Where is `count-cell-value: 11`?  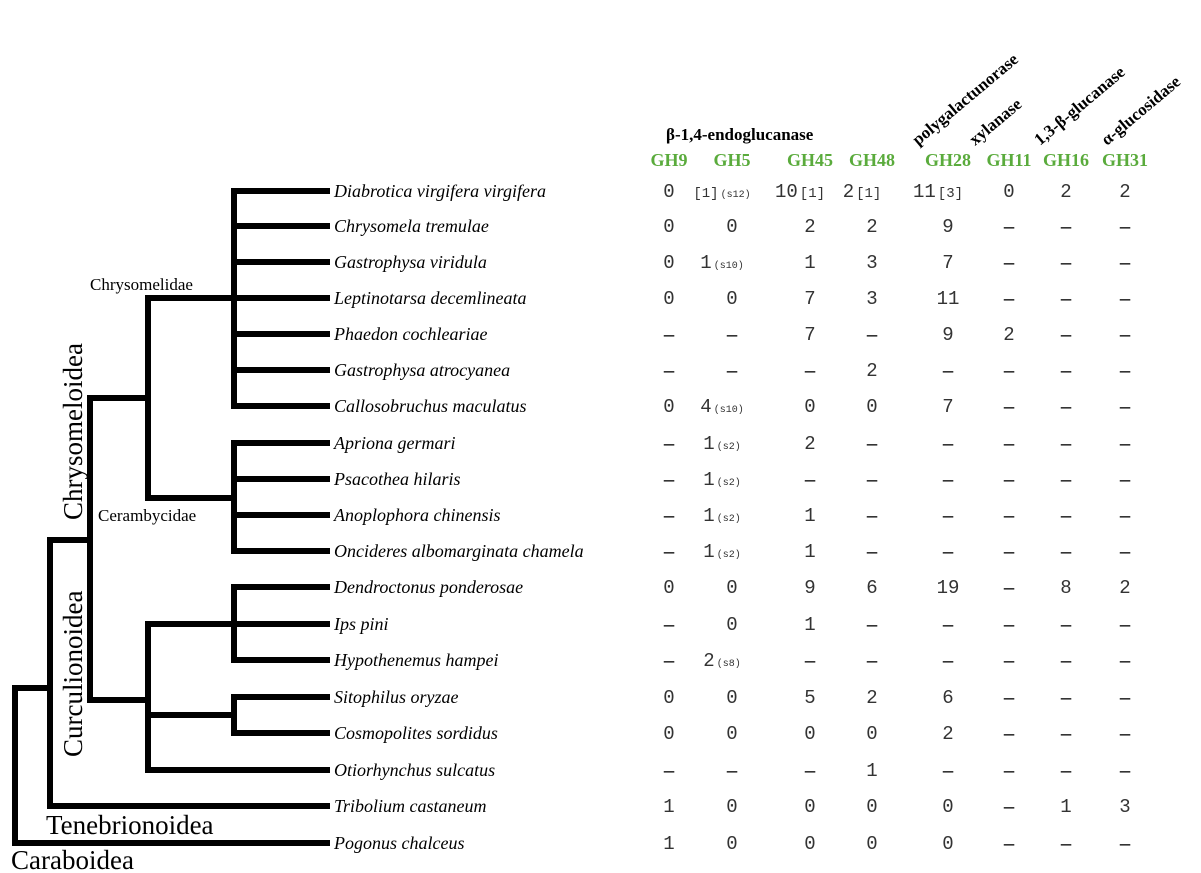 count-cell-value: 11 is located at coordinates (948, 299).